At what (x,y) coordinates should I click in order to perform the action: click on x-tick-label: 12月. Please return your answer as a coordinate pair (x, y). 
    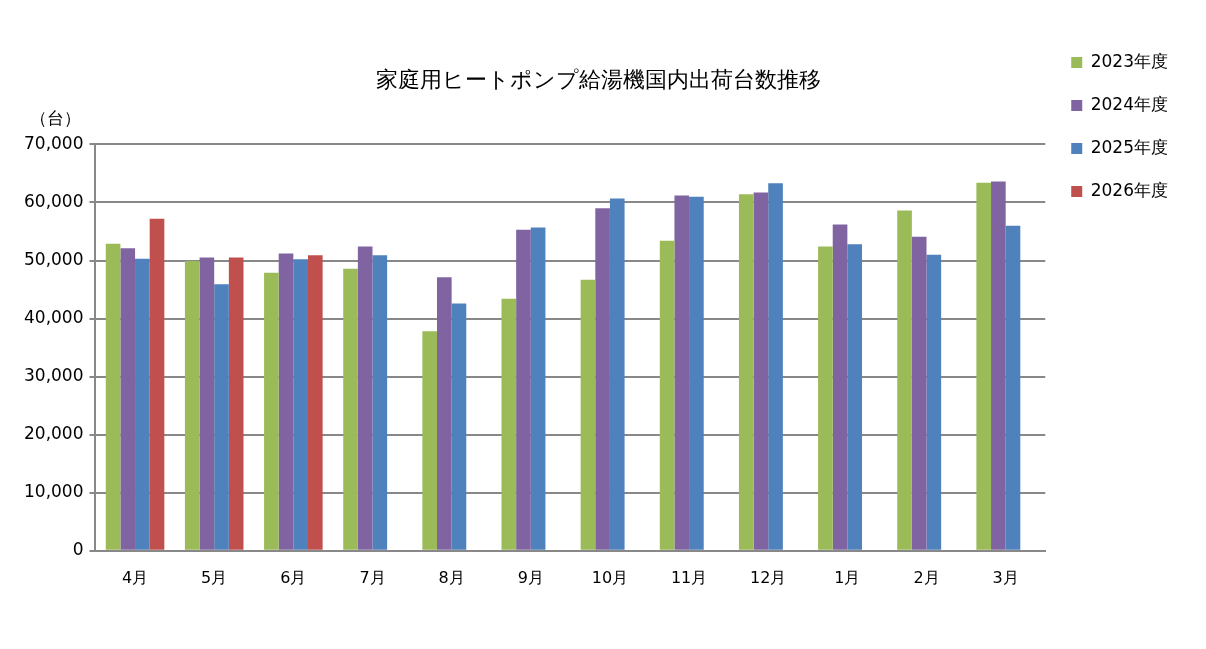
    Looking at the image, I should click on (768, 577).